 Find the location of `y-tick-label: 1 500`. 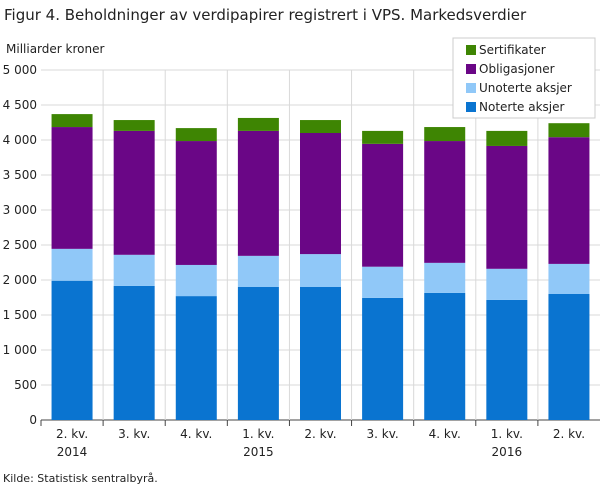

y-tick-label: 1 500 is located at coordinates (20, 315).